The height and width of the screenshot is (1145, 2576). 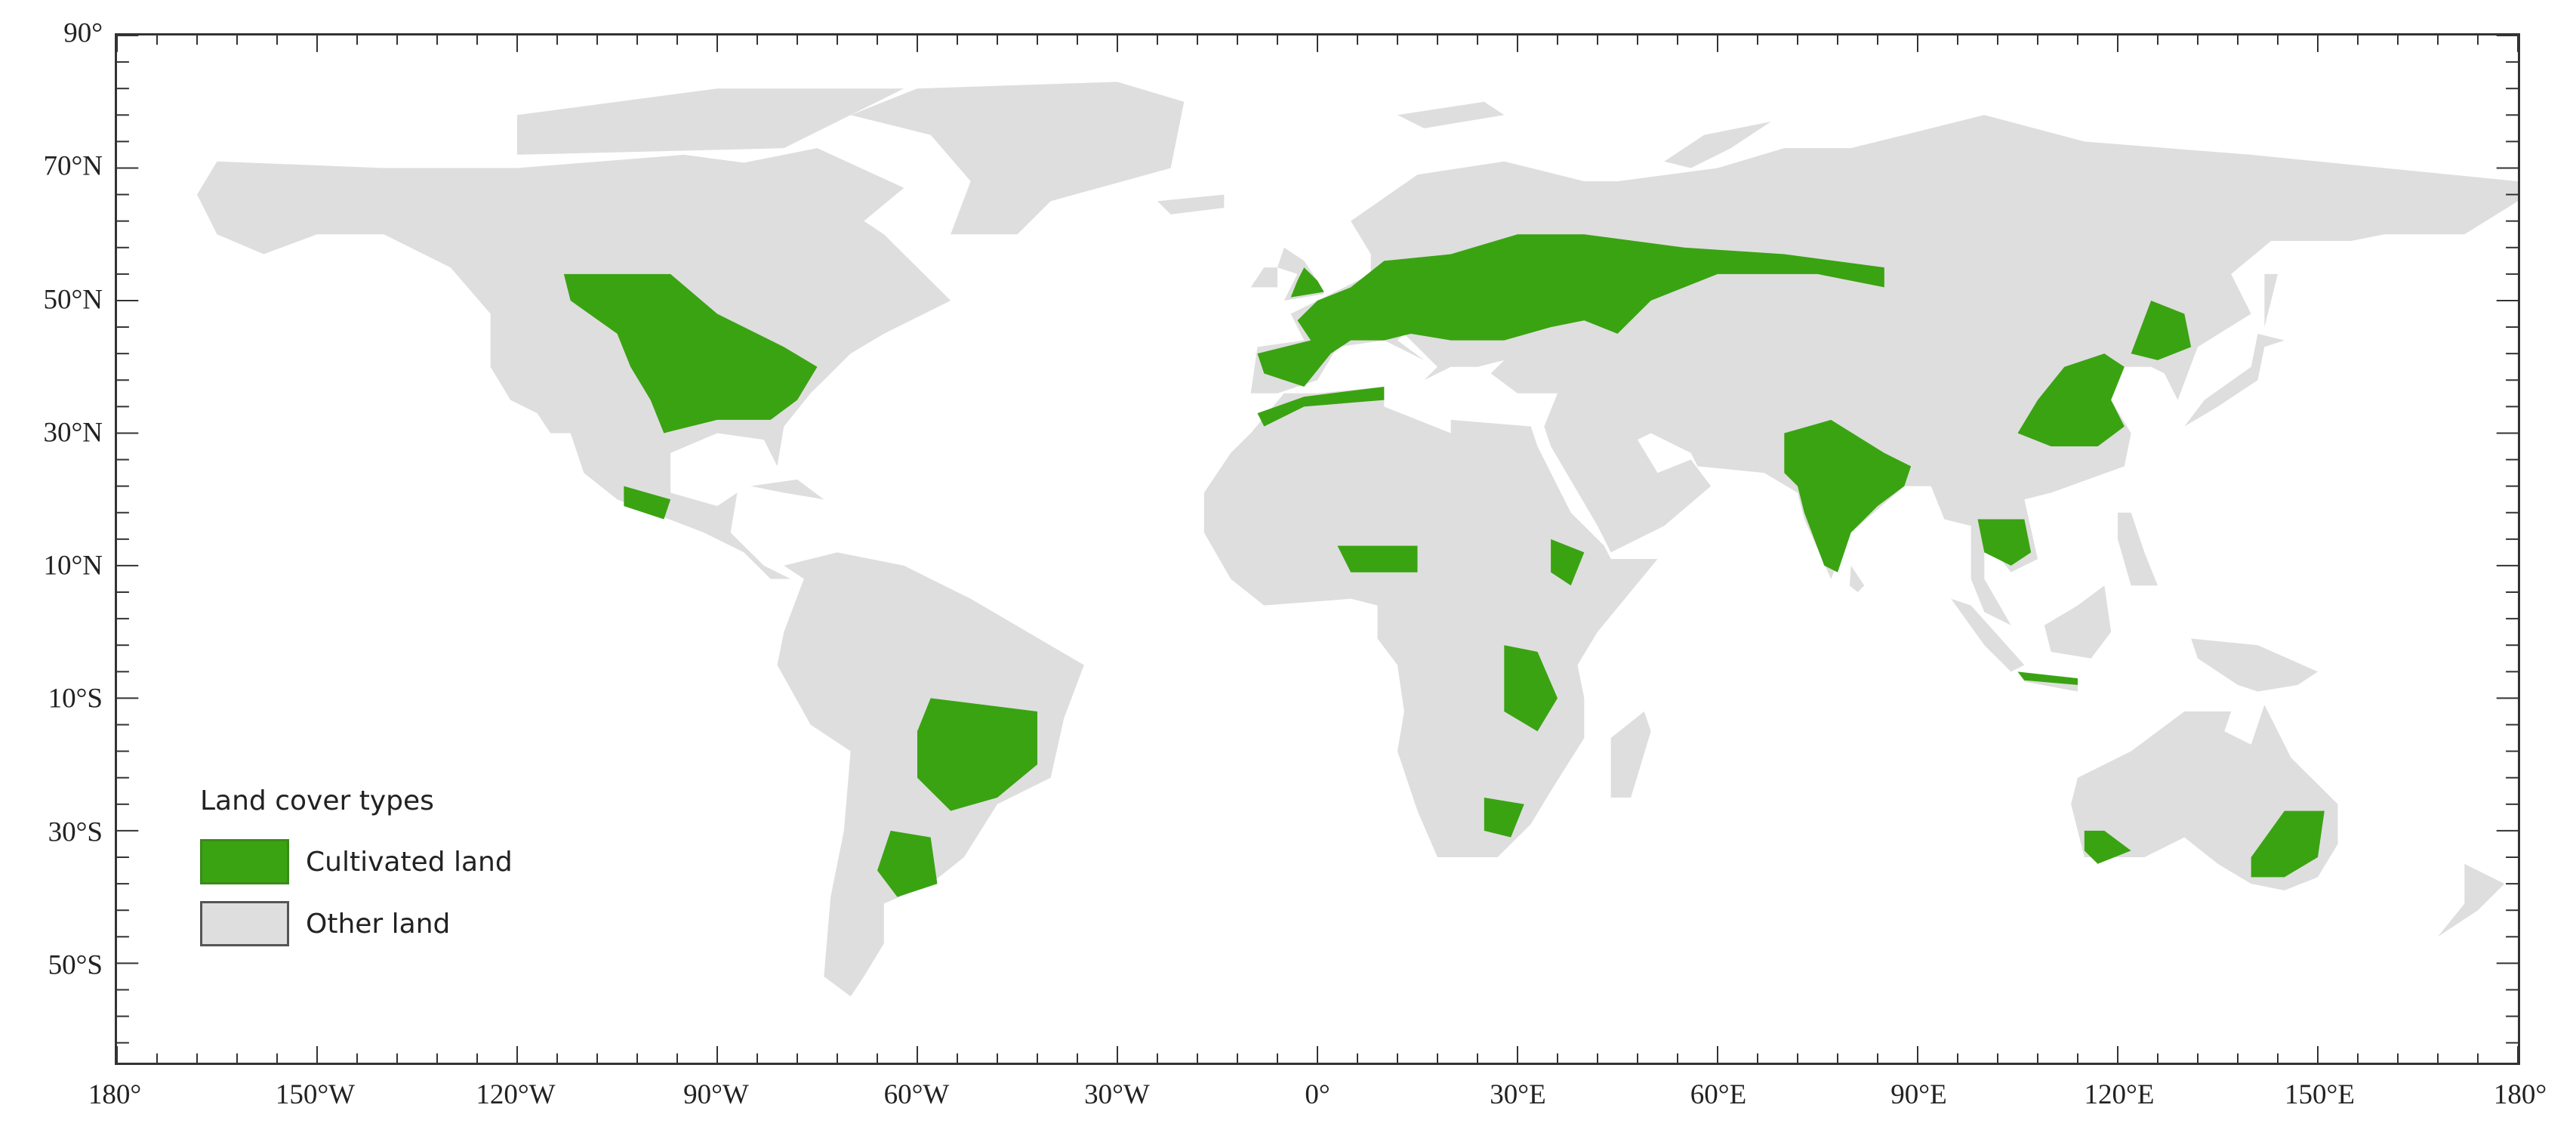 I want to click on east-china-crop, so click(x=2071, y=399).